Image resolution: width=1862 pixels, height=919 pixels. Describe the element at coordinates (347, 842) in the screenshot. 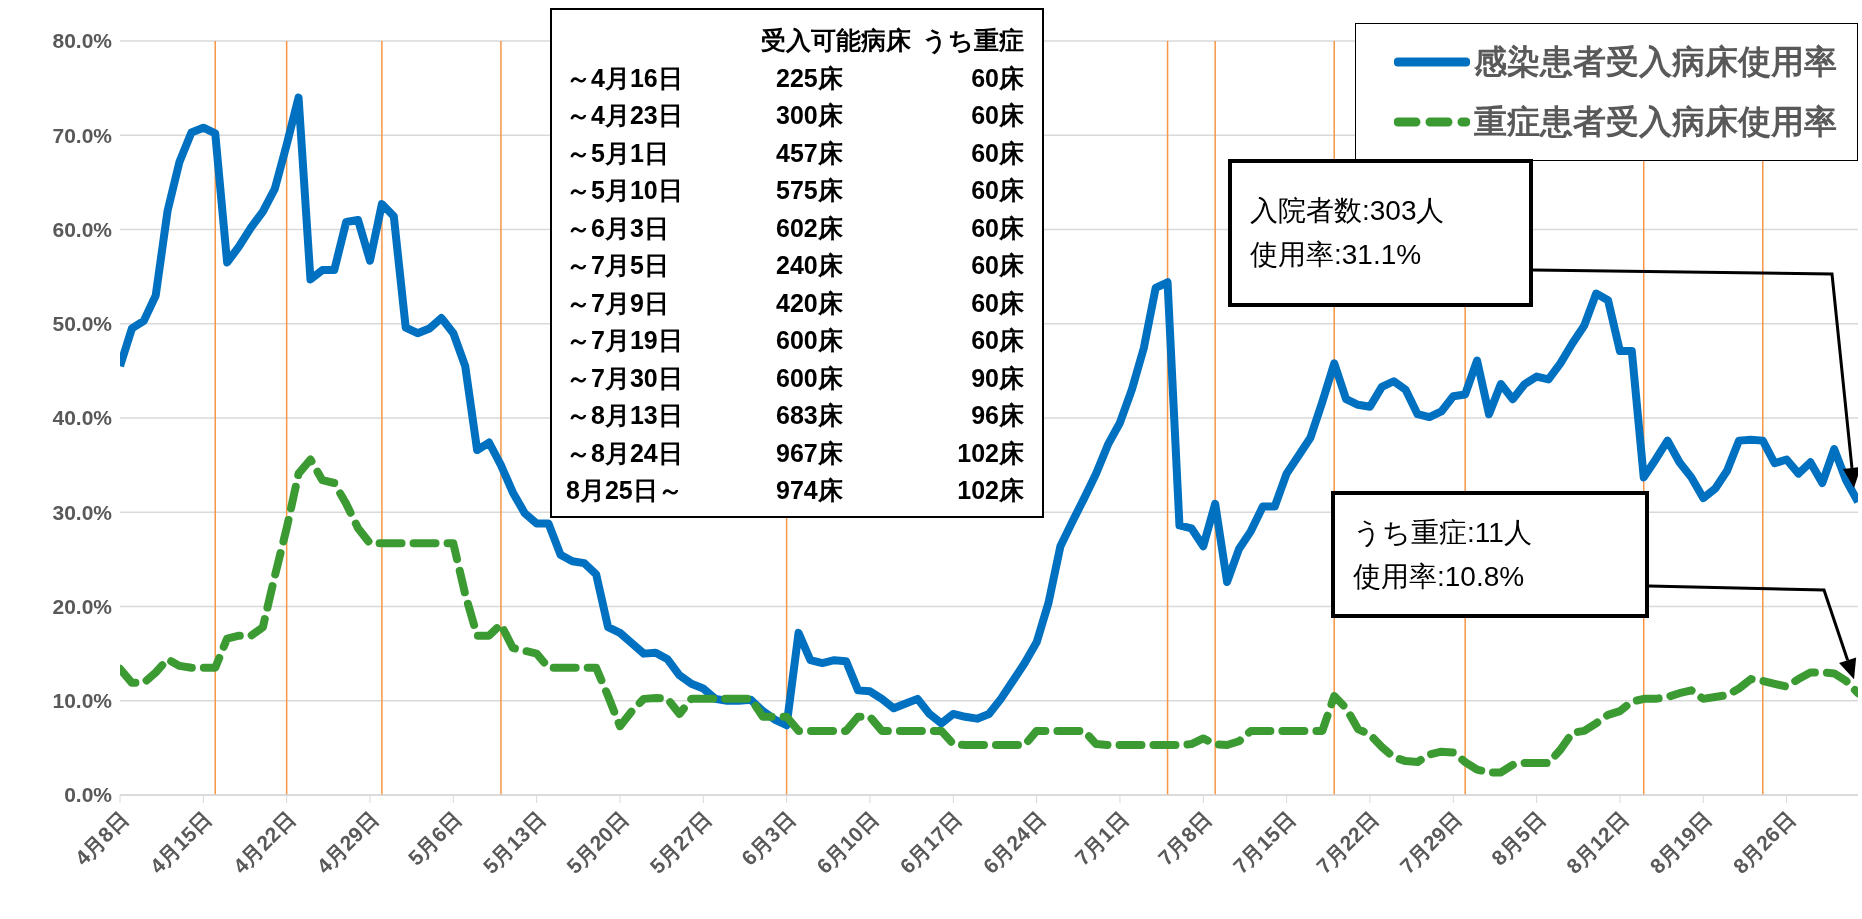

I see `x-tick-label: 4月29日` at that location.